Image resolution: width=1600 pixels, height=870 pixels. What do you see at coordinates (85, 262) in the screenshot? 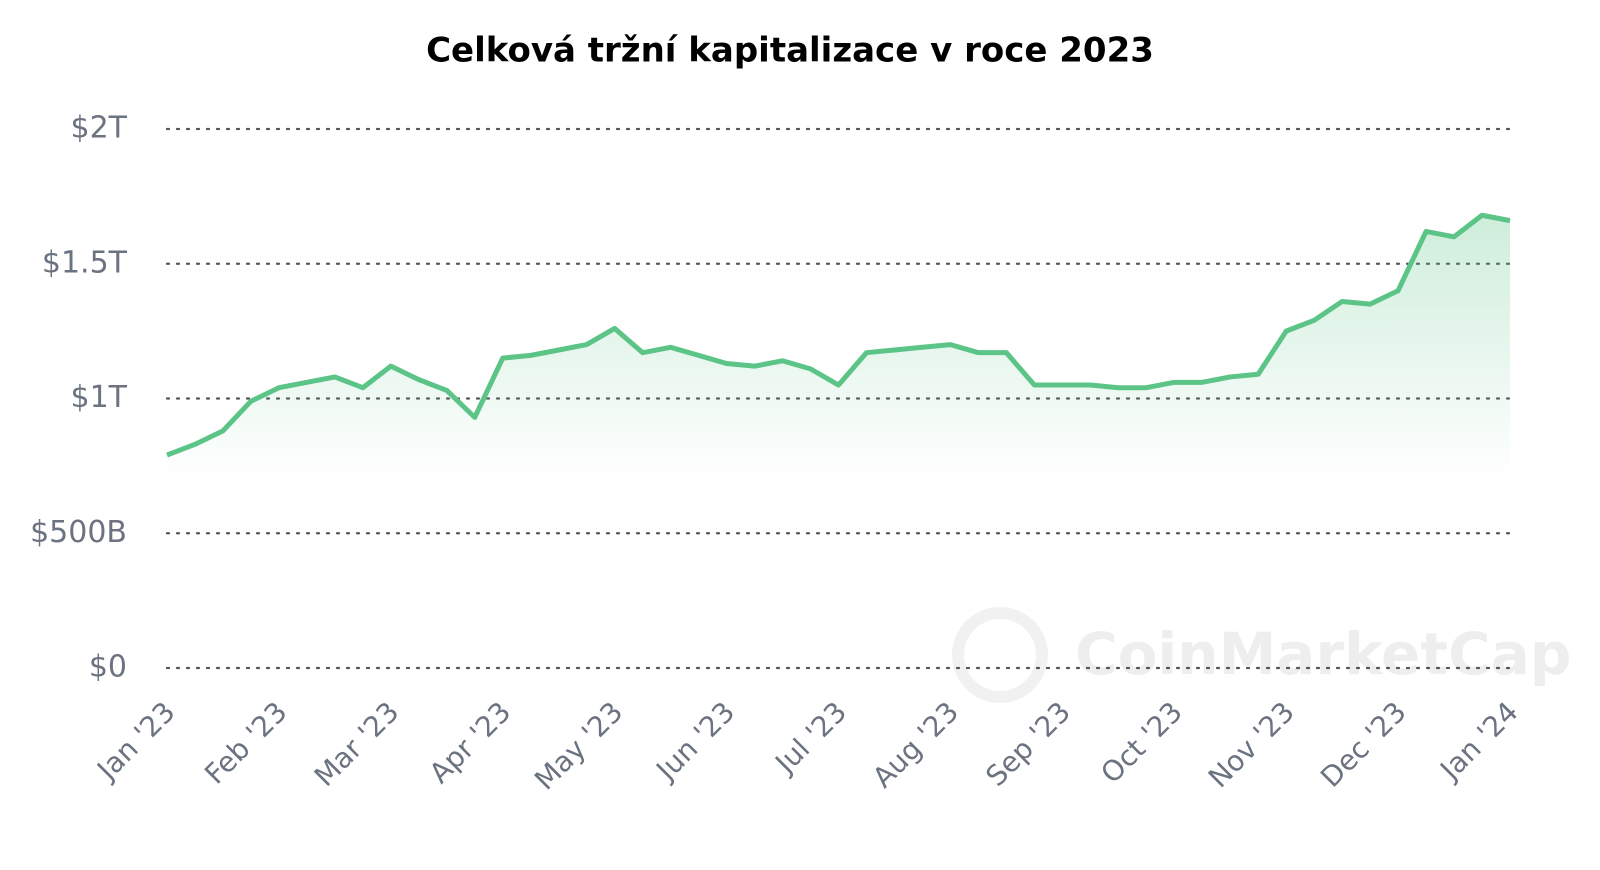
I see `y-tick-label: $1.5T` at bounding box center [85, 262].